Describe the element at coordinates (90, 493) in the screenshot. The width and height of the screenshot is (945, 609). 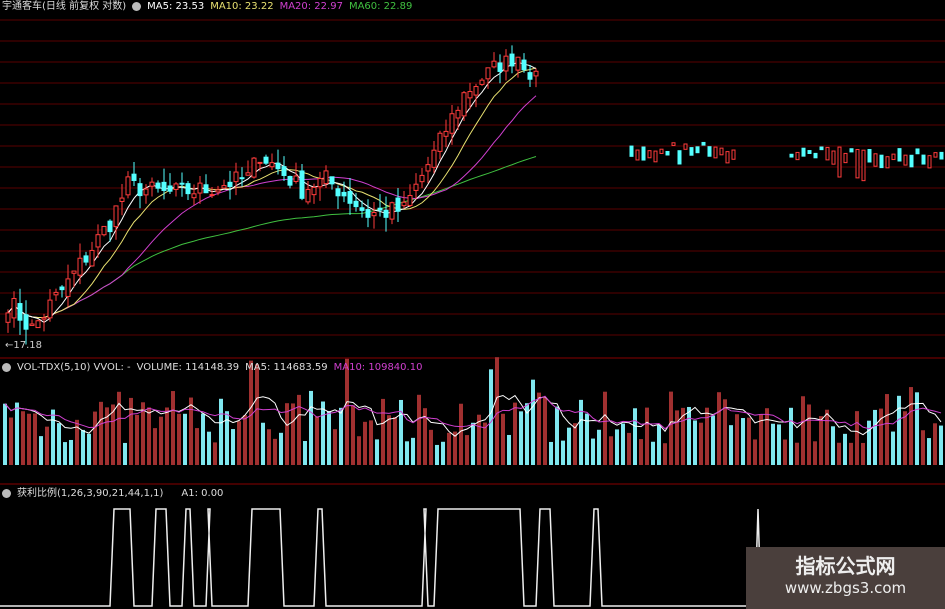
I see `indicator-name: 获利比例(1,26,3,90,21,44,1,1)` at that location.